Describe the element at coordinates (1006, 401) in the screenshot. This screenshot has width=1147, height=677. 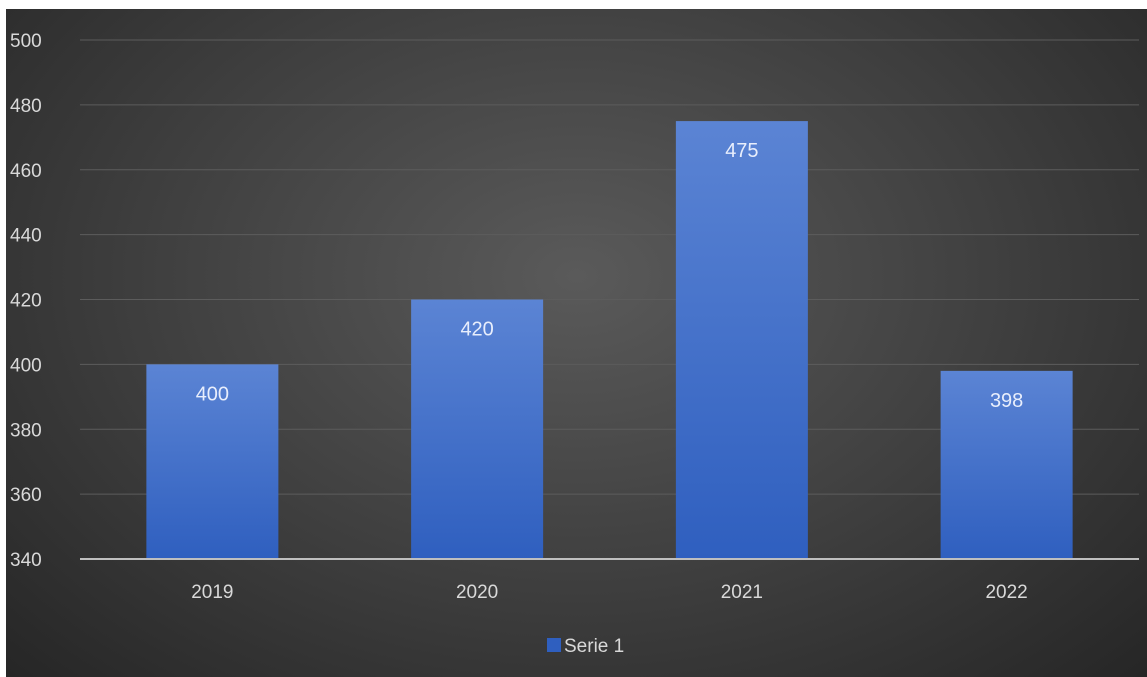
I see `data-label-2022: 398` at that location.